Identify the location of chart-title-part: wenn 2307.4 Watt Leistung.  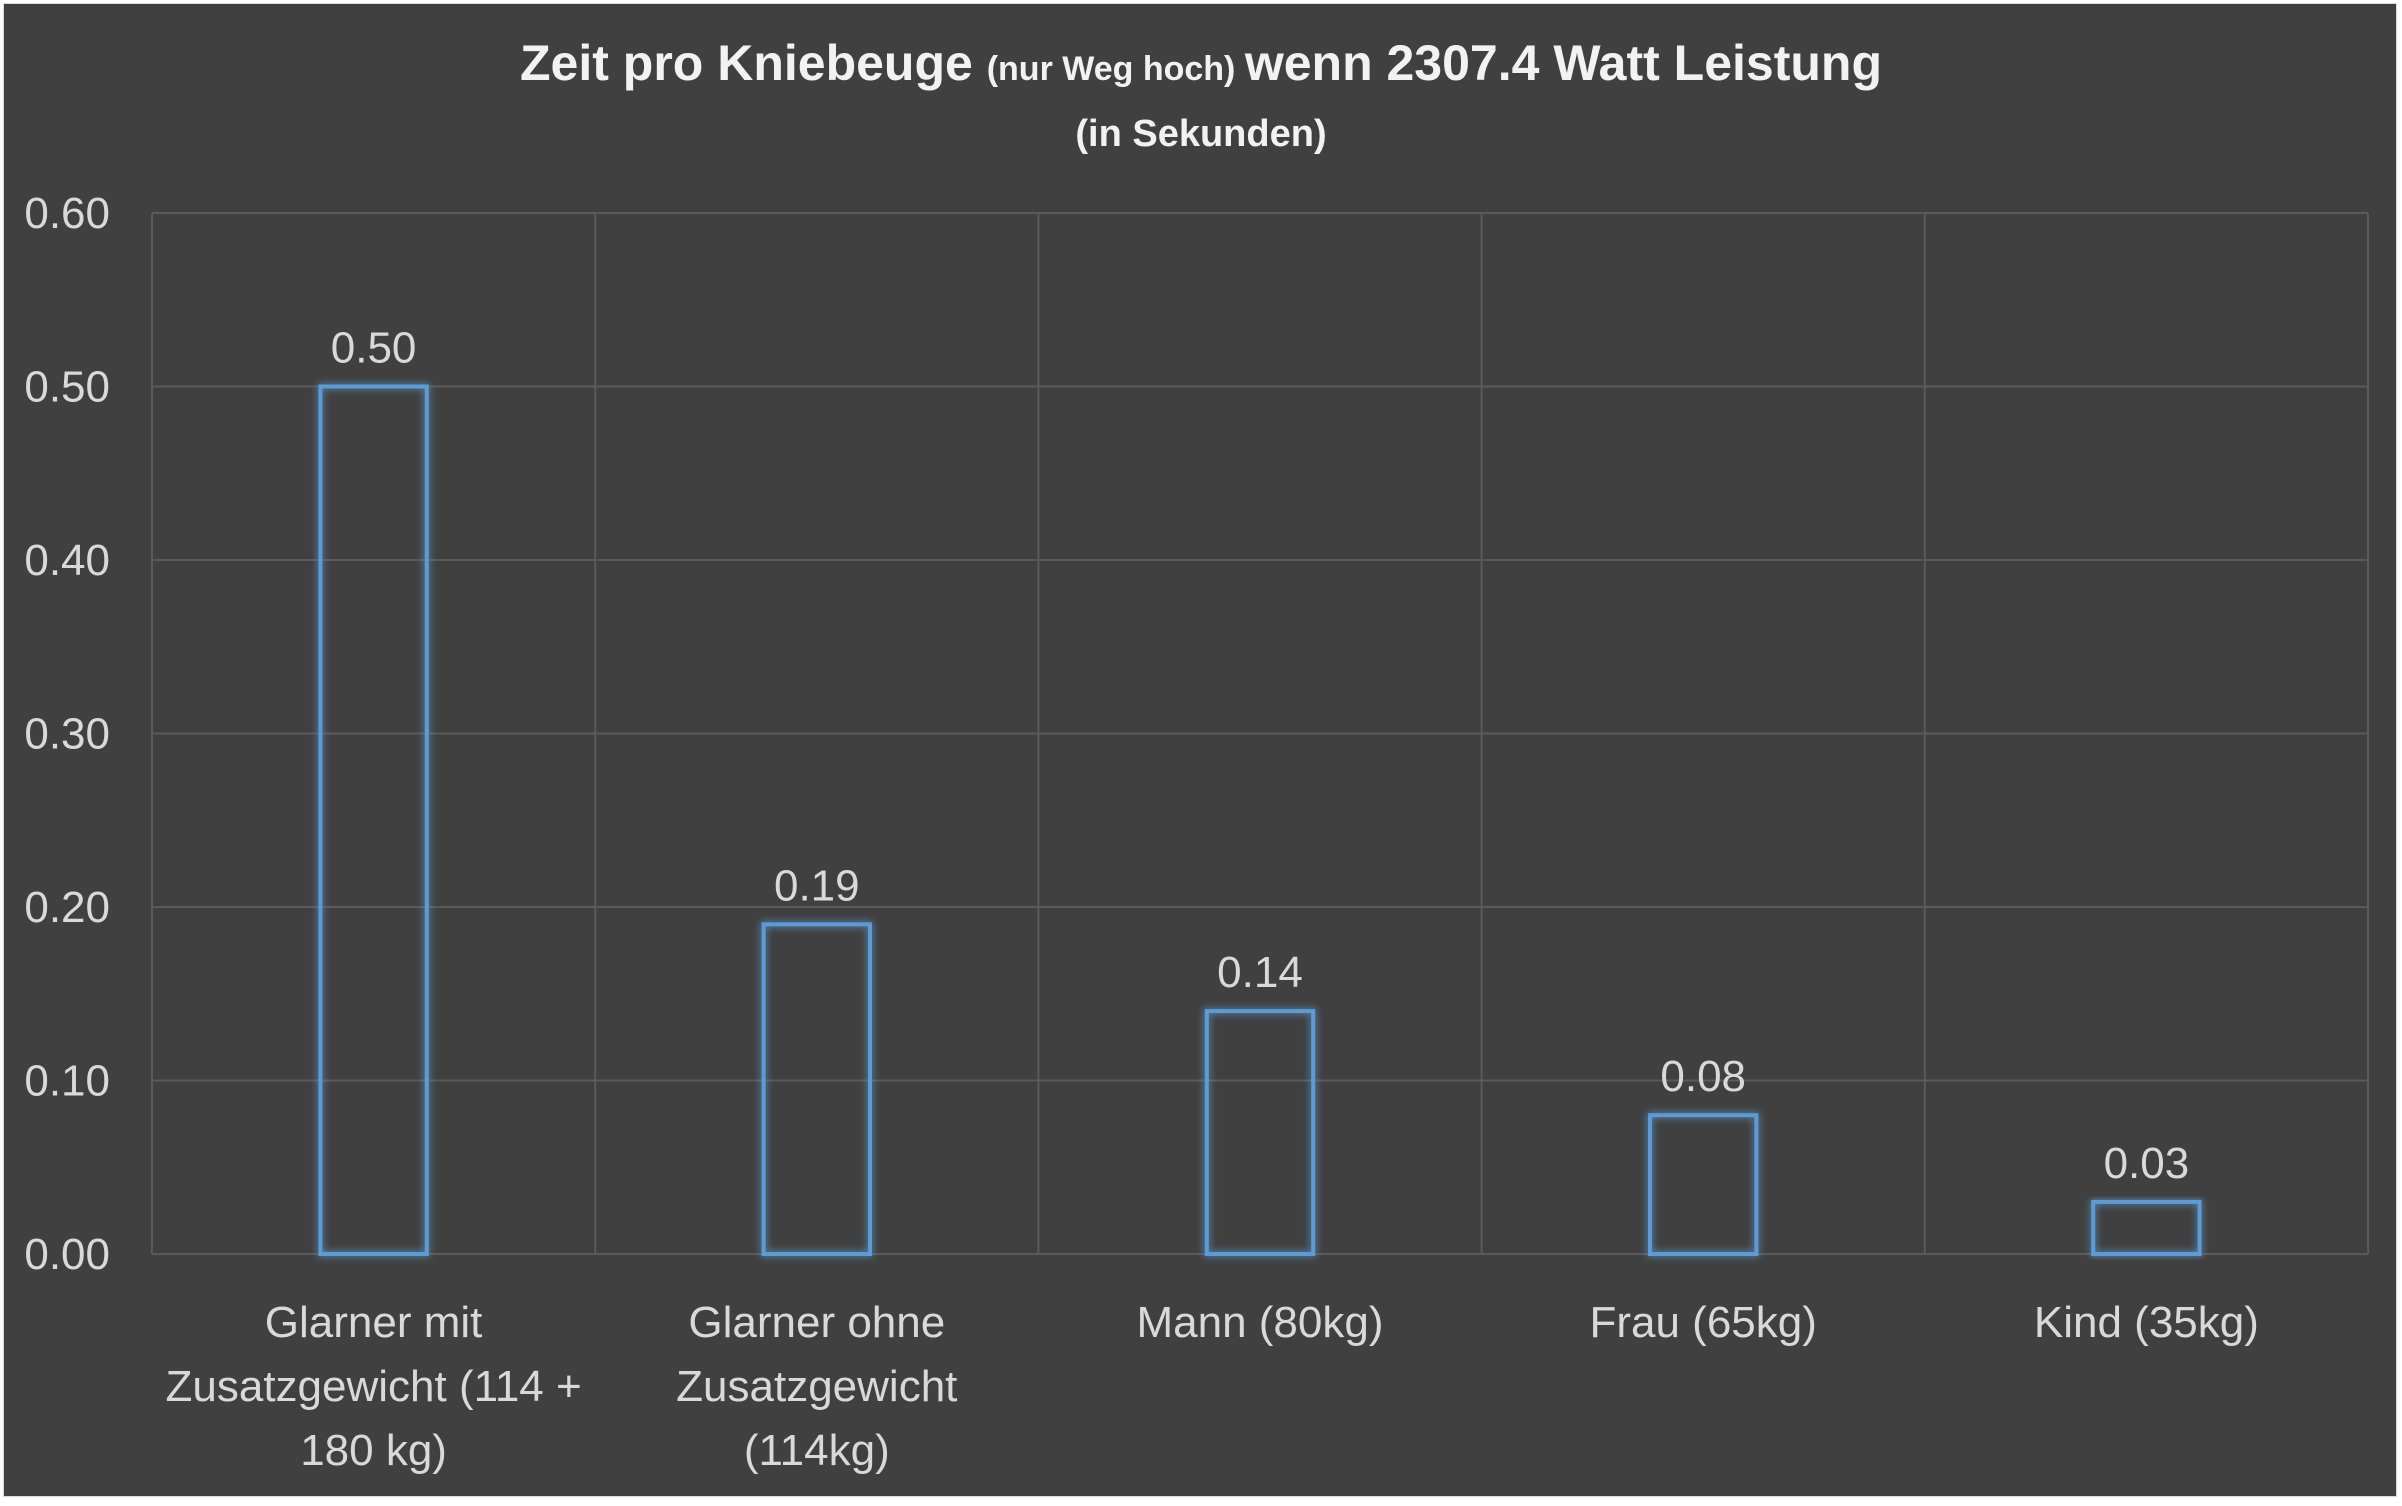
(1563, 63).